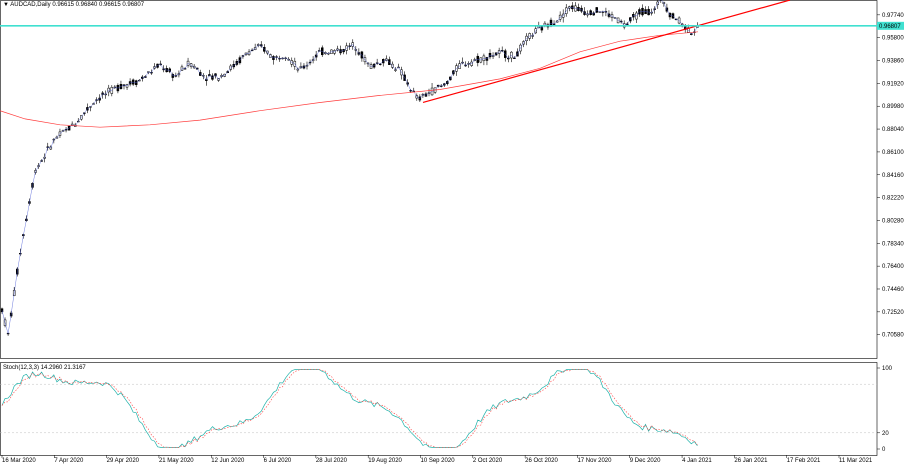 This screenshot has height=466, width=904. What do you see at coordinates (893, 62) in the screenshot?
I see `price-tick-label: 0.93860` at bounding box center [893, 62].